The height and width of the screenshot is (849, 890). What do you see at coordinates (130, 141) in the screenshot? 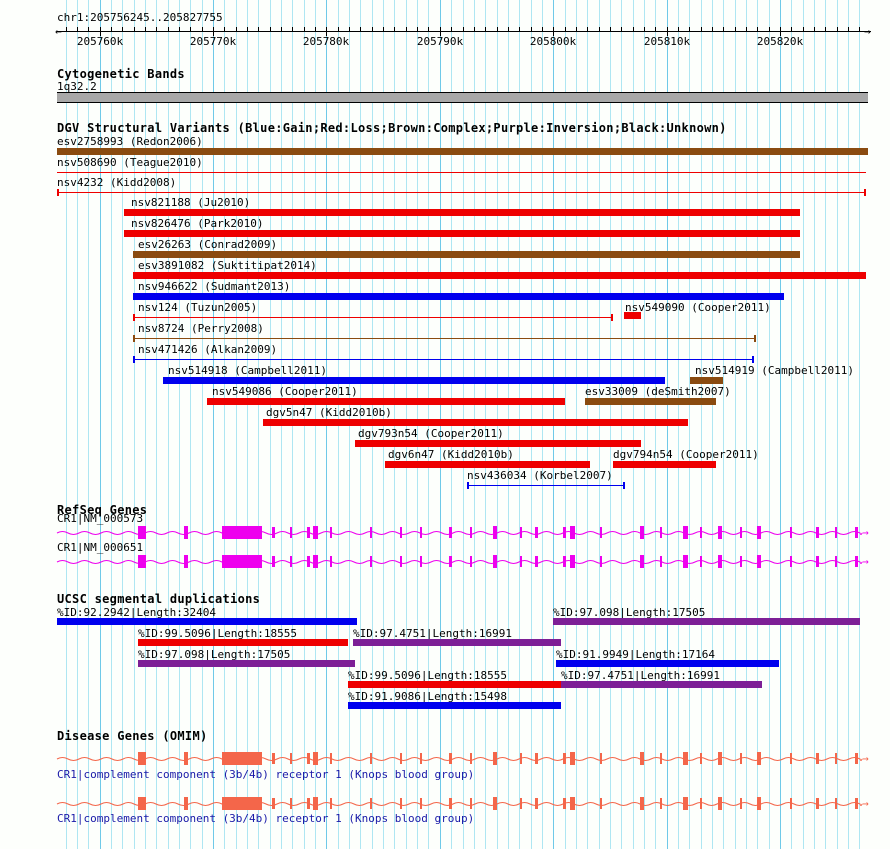
I see `dgv-variant-label: esv2758993 (Redon2006)` at bounding box center [130, 141].